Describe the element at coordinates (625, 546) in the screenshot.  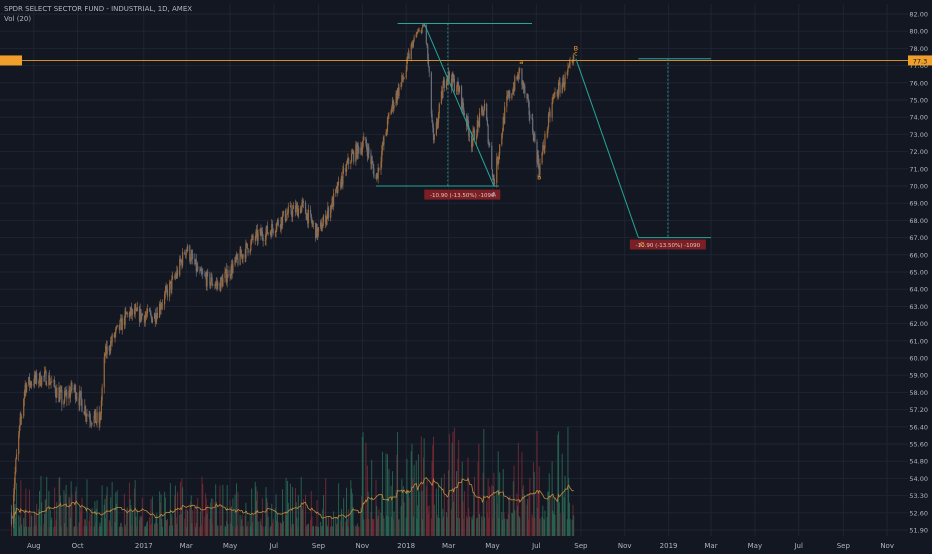
I see `x-tick-label: Nov` at that location.